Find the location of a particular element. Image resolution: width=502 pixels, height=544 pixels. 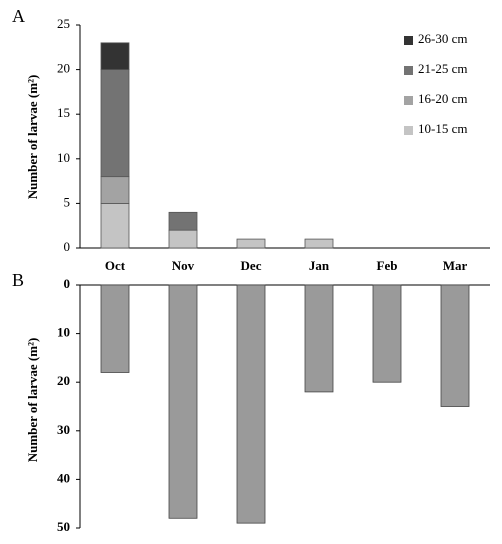

x-tick-label: Oct is located at coordinates (115, 265).